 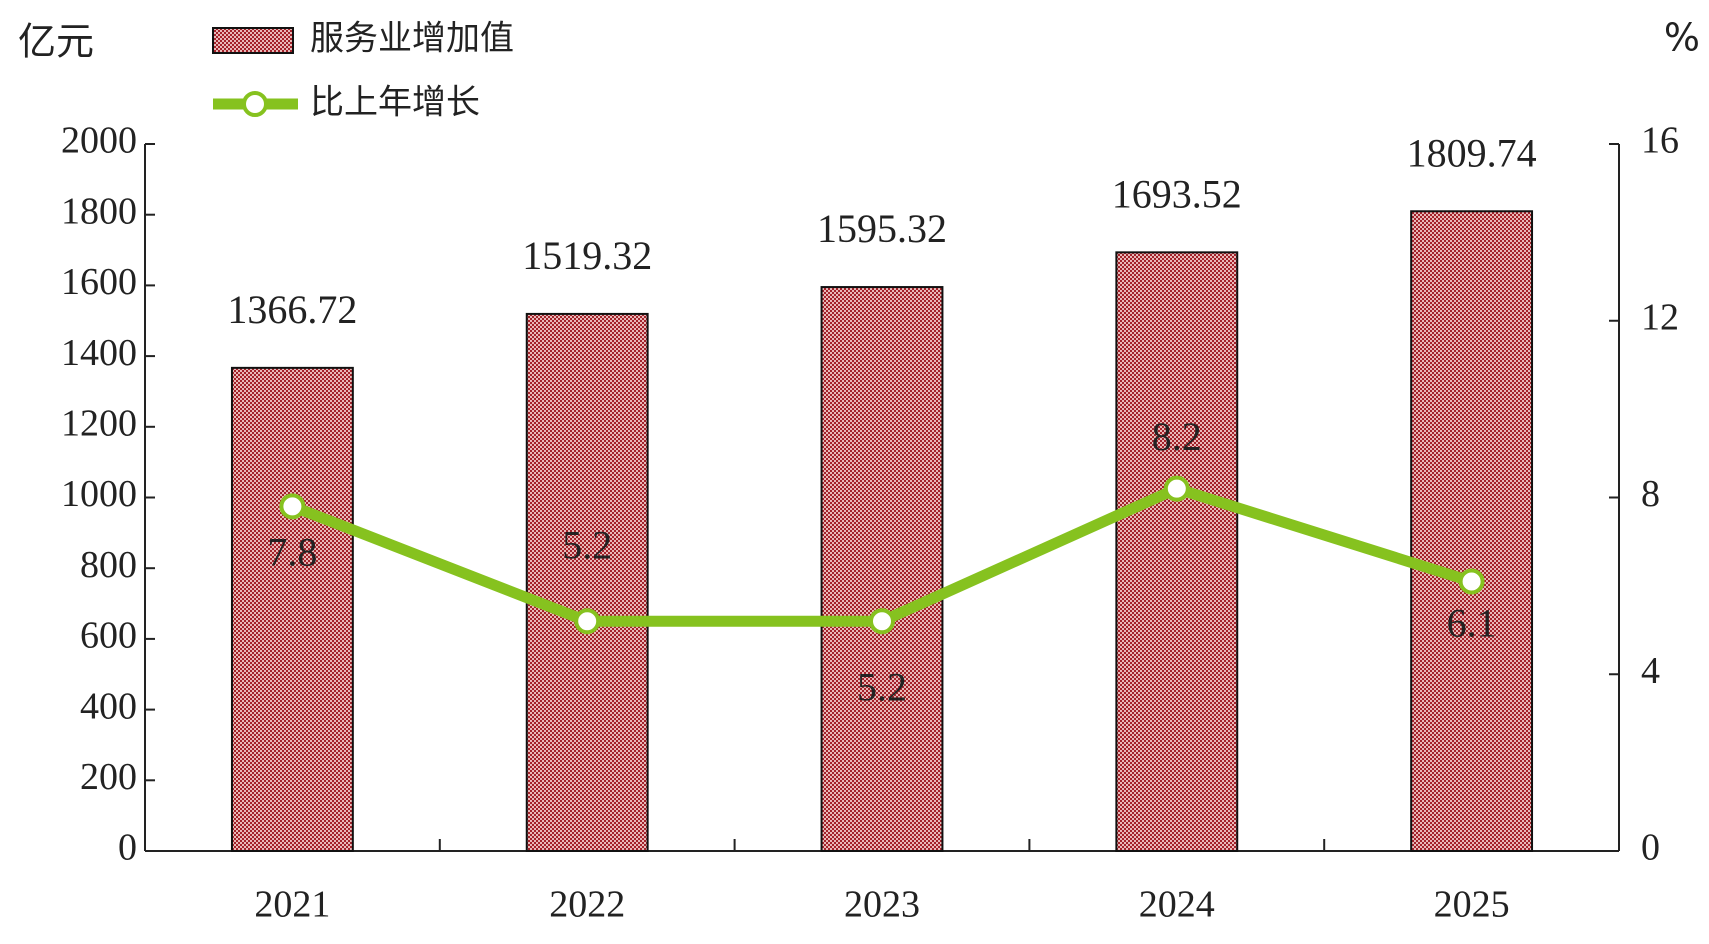 I want to click on y2-tick-label: 0, so click(x=1650, y=848).